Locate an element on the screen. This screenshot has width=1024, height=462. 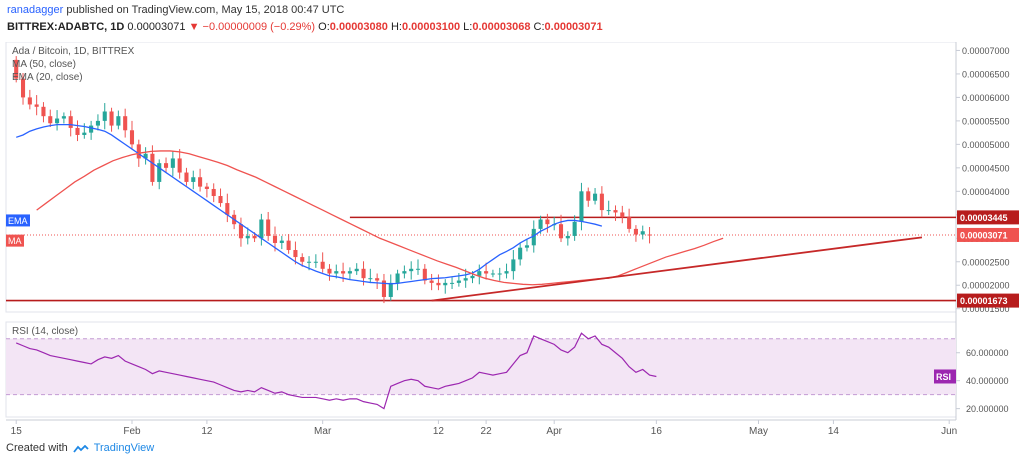
rsi-tick-label: 60.000000 is located at coordinates (987, 353).